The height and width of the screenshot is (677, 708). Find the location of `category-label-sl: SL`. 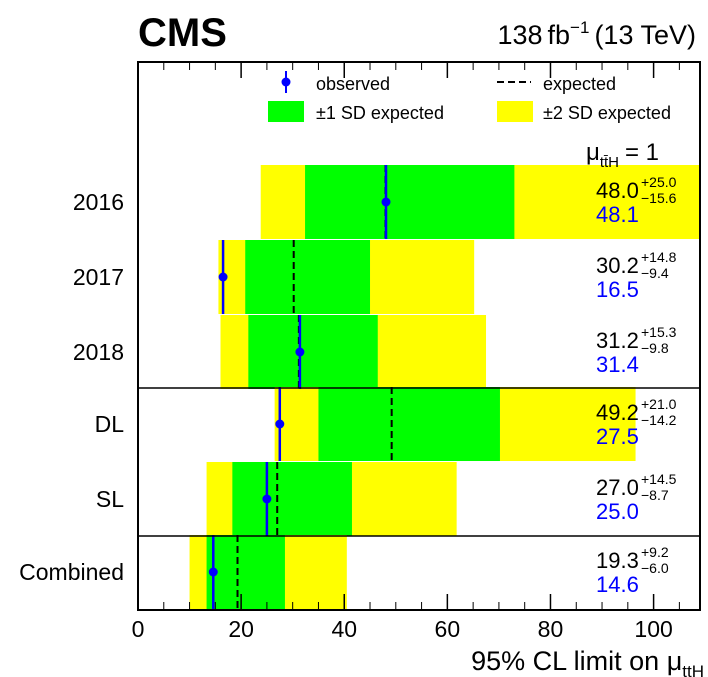

category-label-sl: SL is located at coordinates (110, 499).